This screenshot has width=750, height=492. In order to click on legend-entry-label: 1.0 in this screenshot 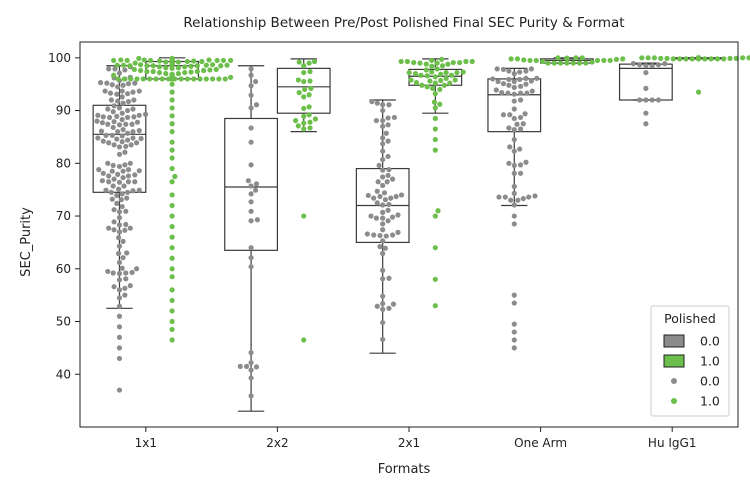, I will do `click(710, 361)`.